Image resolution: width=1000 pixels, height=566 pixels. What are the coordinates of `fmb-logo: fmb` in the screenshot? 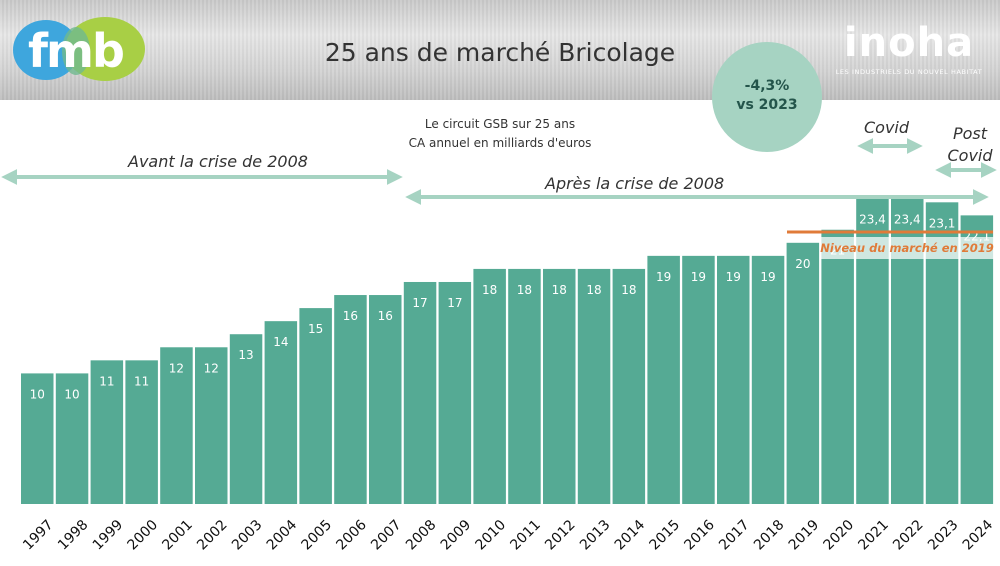 It's located at (78, 49).